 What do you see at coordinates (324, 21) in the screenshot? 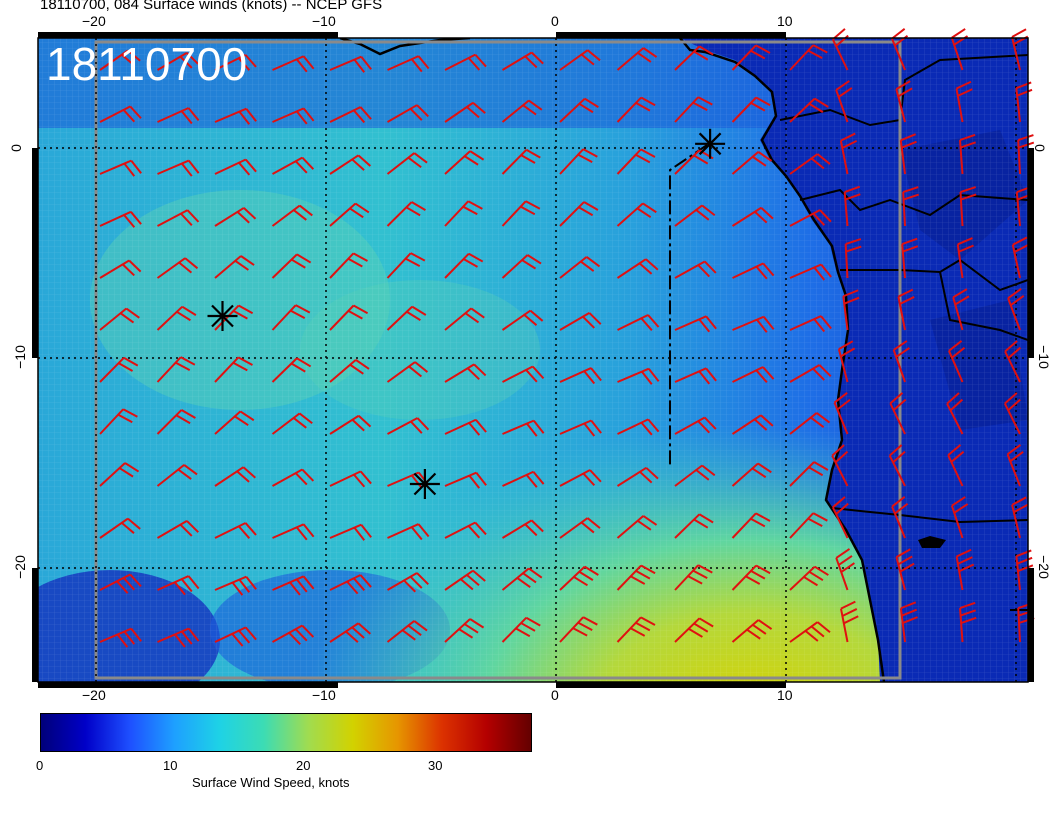
I see `top-lon-tick-2: −10` at bounding box center [324, 21].